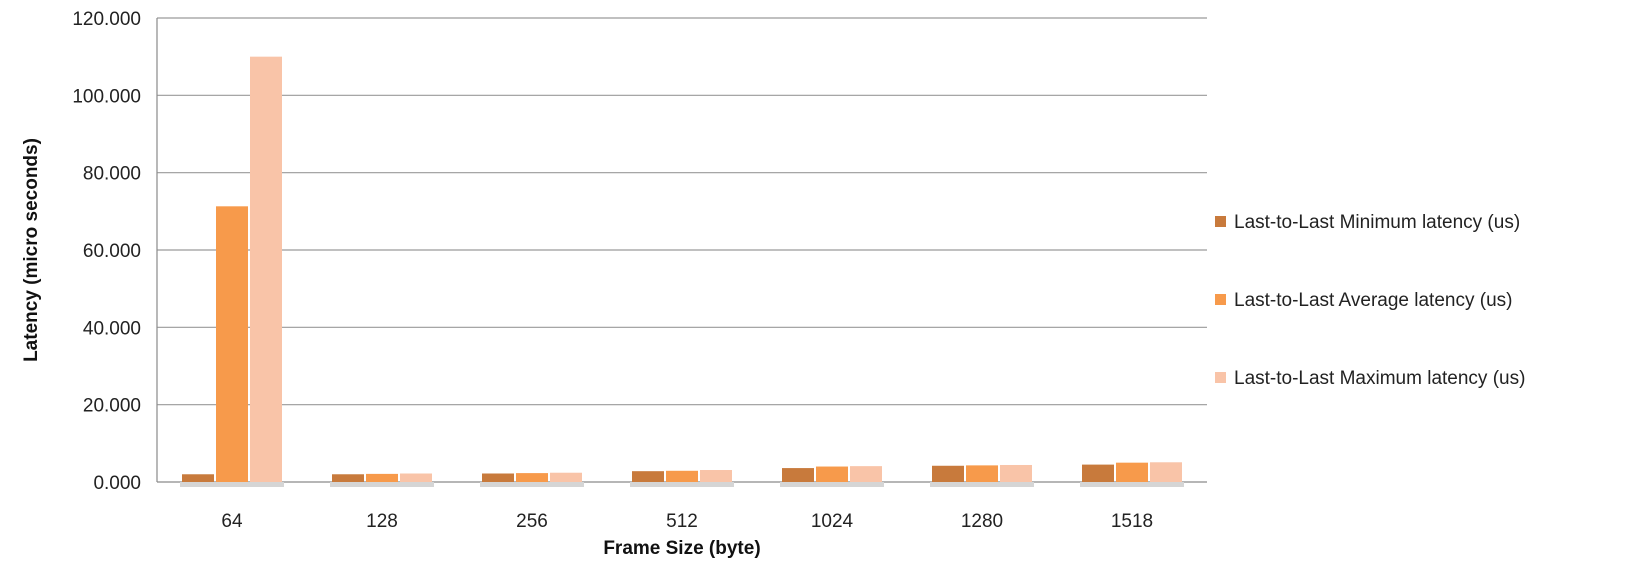  What do you see at coordinates (1373, 300) in the screenshot?
I see `legend-label: Last-to-Last Average latency (us)` at bounding box center [1373, 300].